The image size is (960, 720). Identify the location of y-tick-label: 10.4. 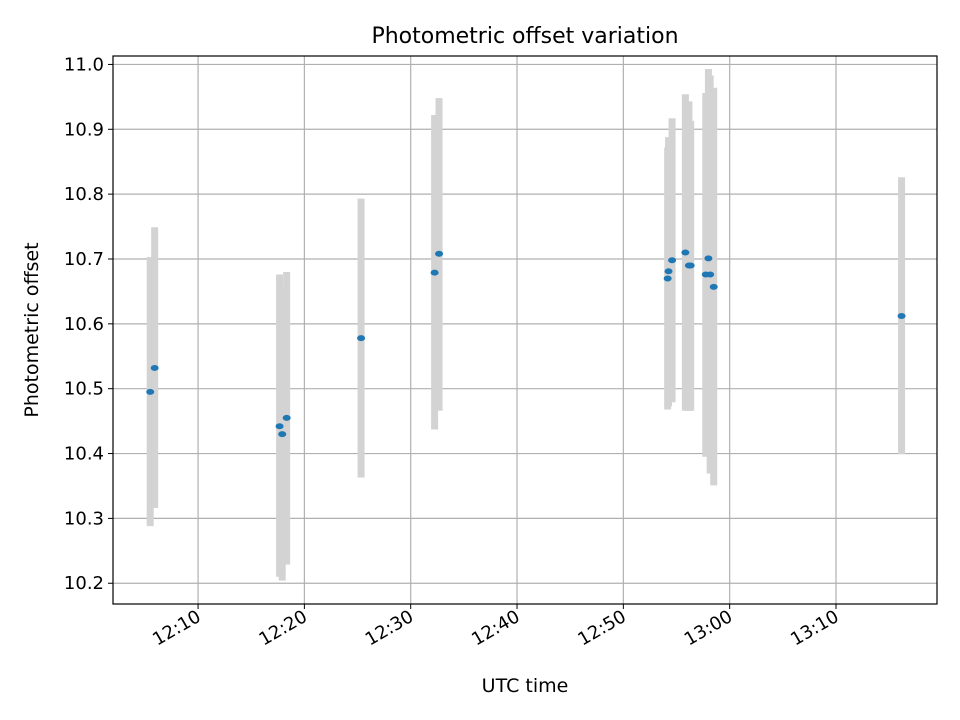
(84, 454).